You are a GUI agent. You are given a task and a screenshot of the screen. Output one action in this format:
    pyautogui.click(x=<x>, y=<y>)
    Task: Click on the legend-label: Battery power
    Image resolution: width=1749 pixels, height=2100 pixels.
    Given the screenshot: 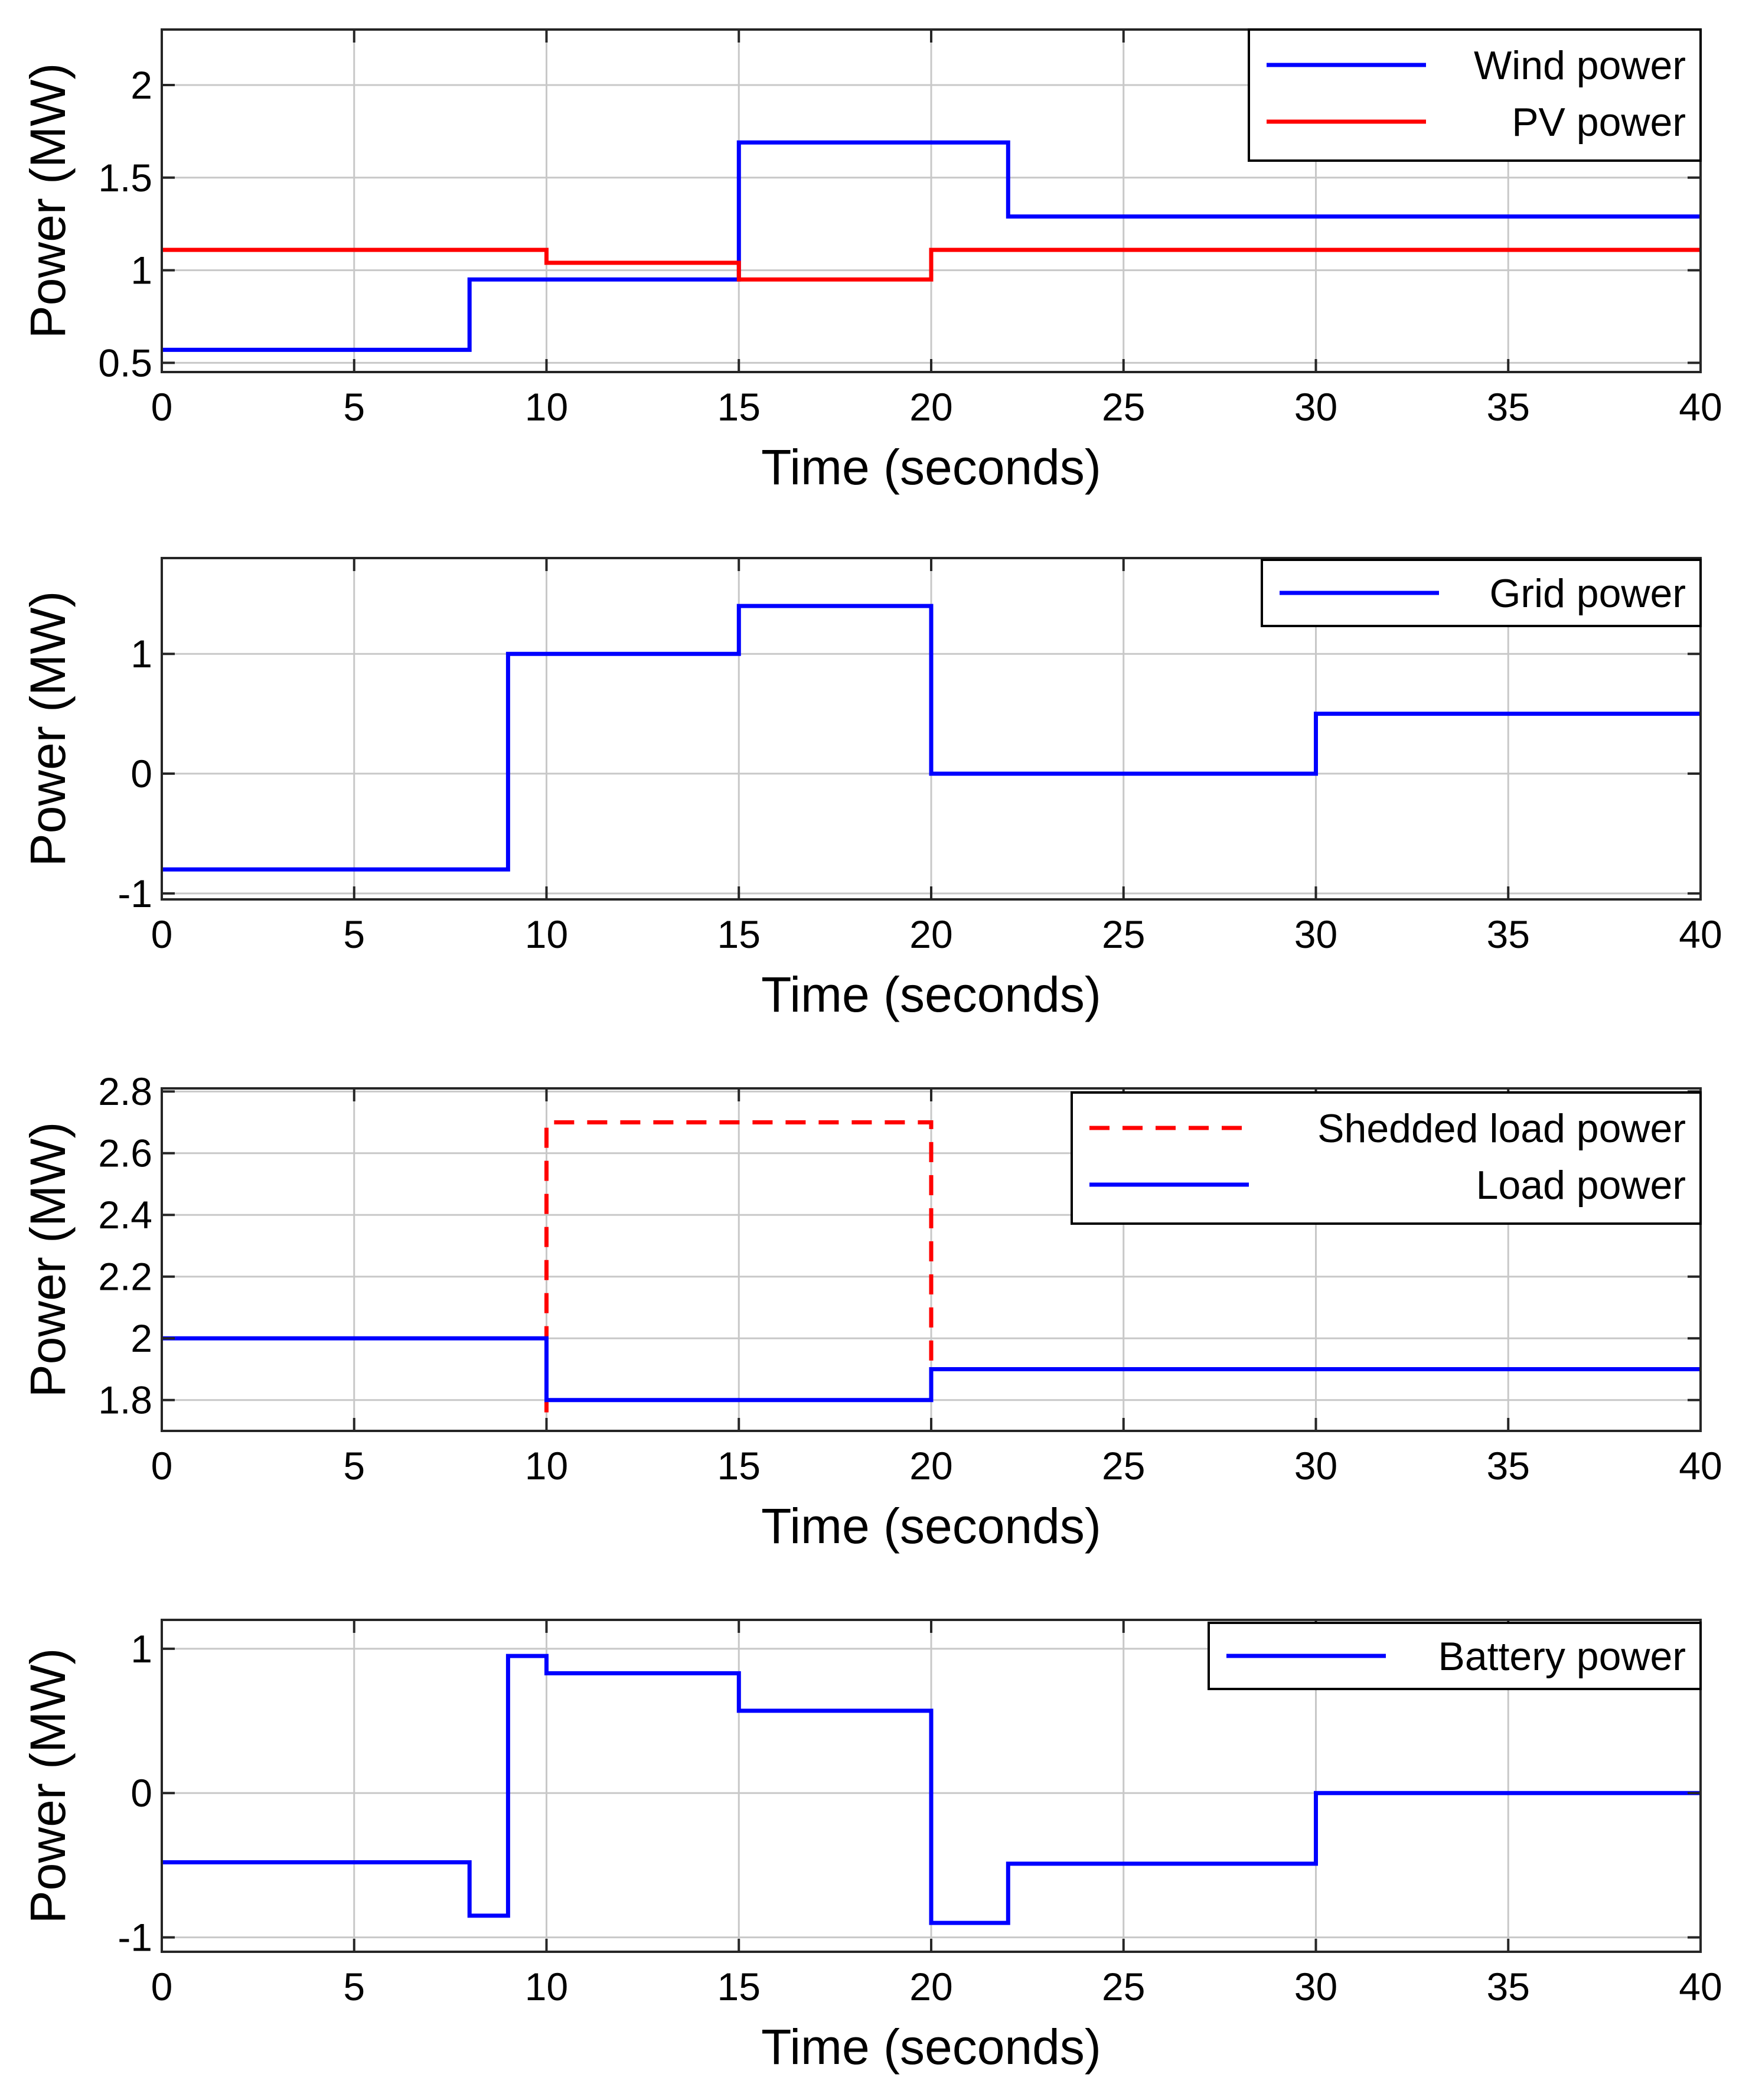 What is the action you would take?
    pyautogui.click(x=1562, y=1656)
    